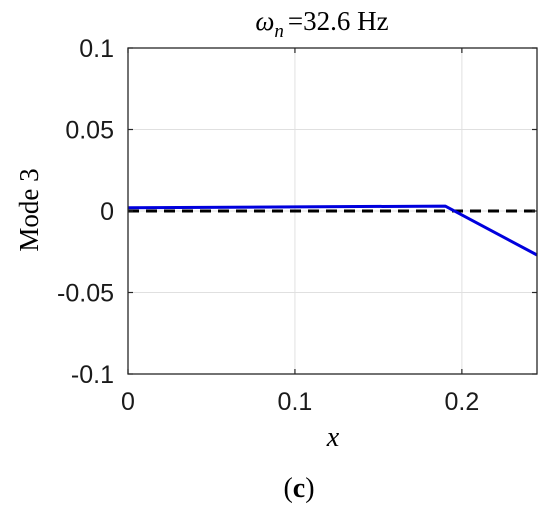 This screenshot has width=550, height=513. What do you see at coordinates (107, 212) in the screenshot?
I see `y-tick-label: 0` at bounding box center [107, 212].